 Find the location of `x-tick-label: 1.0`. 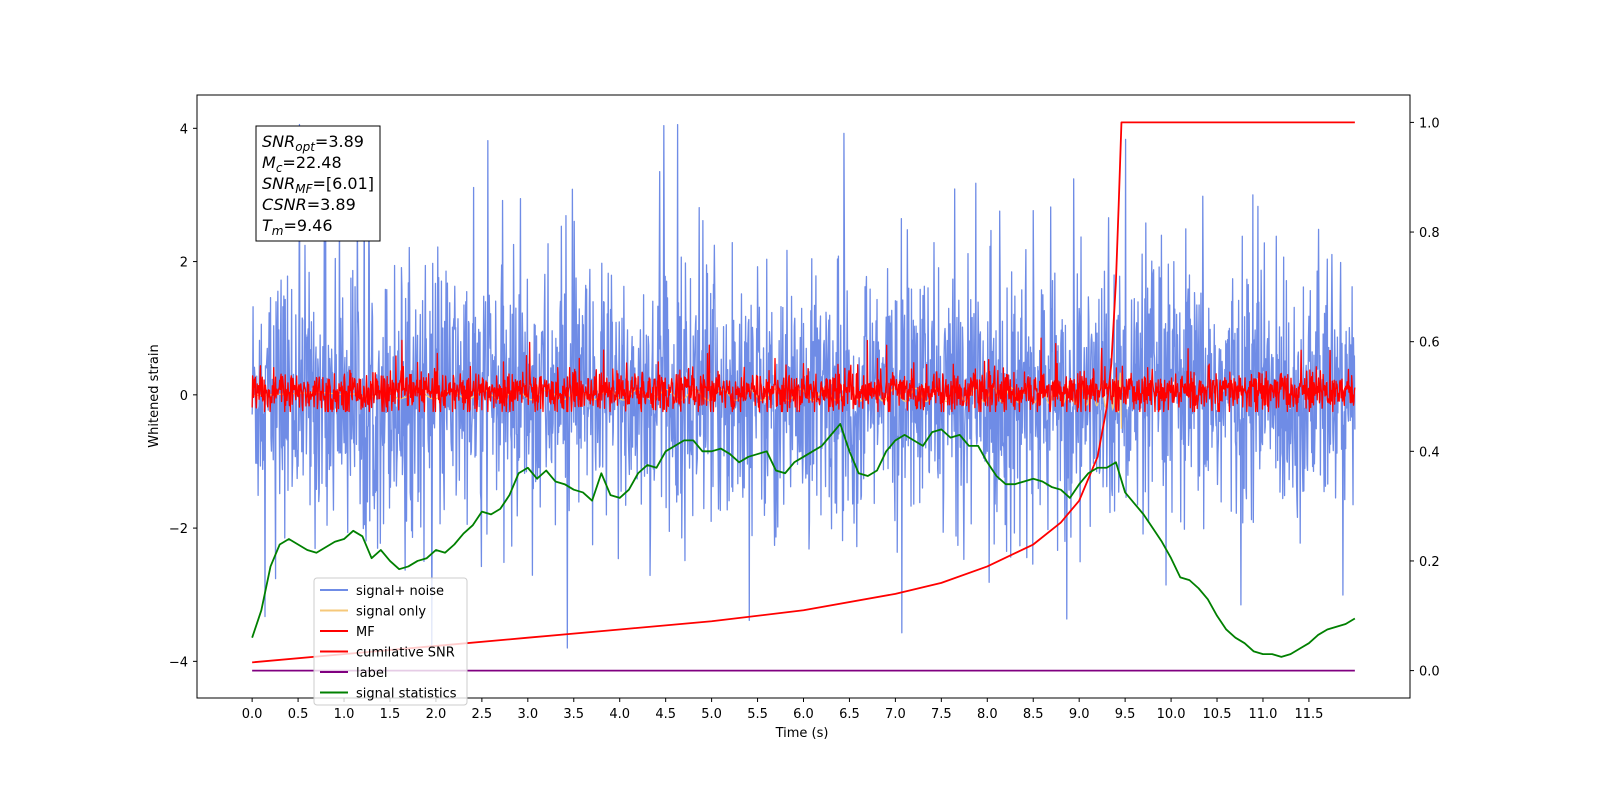

x-tick-label: 1.0 is located at coordinates (344, 714).